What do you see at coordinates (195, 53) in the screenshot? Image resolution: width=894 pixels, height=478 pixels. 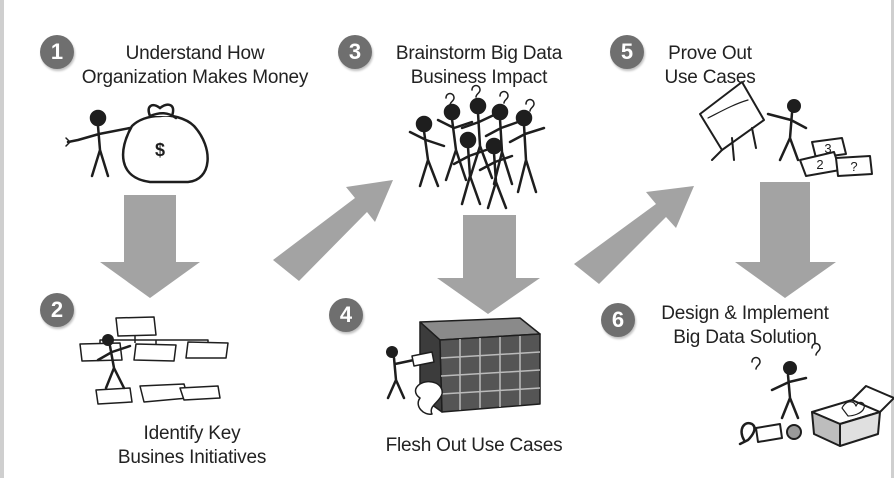 I see `step-1-label-line-1: Understand How` at bounding box center [195, 53].